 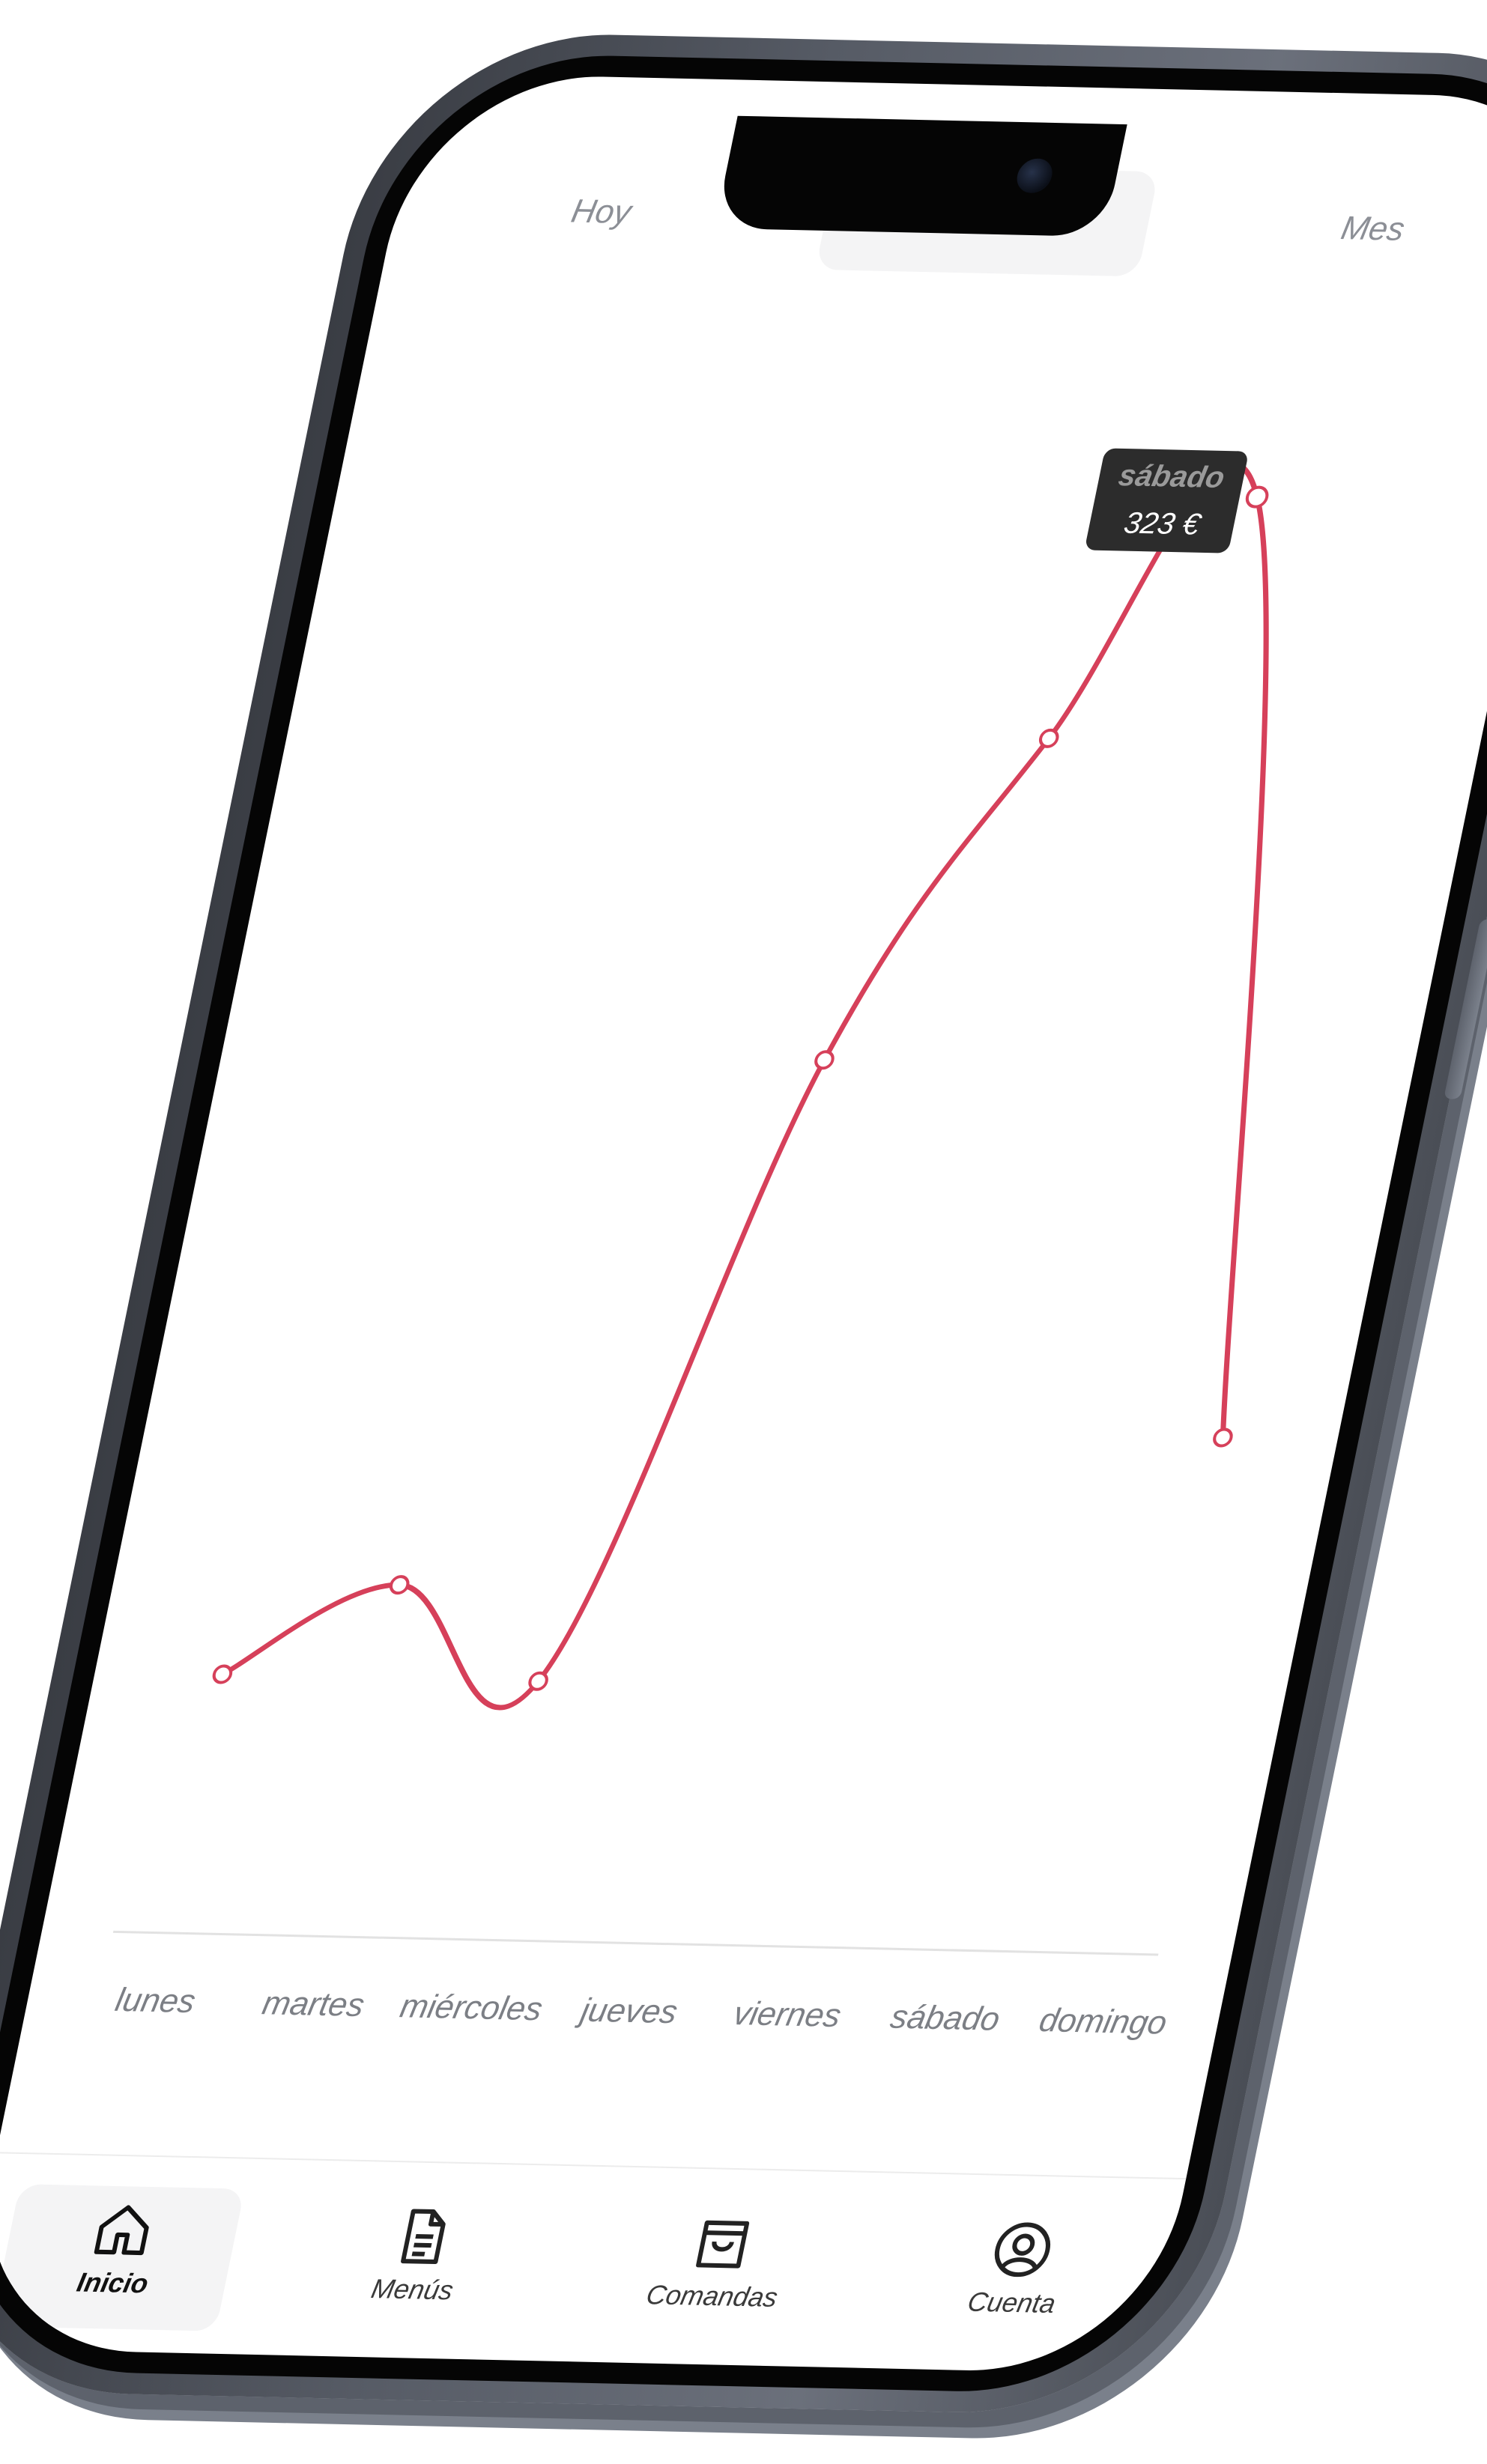 What do you see at coordinates (712, 2296) in the screenshot?
I see `nav-label-comandas: Comandas` at bounding box center [712, 2296].